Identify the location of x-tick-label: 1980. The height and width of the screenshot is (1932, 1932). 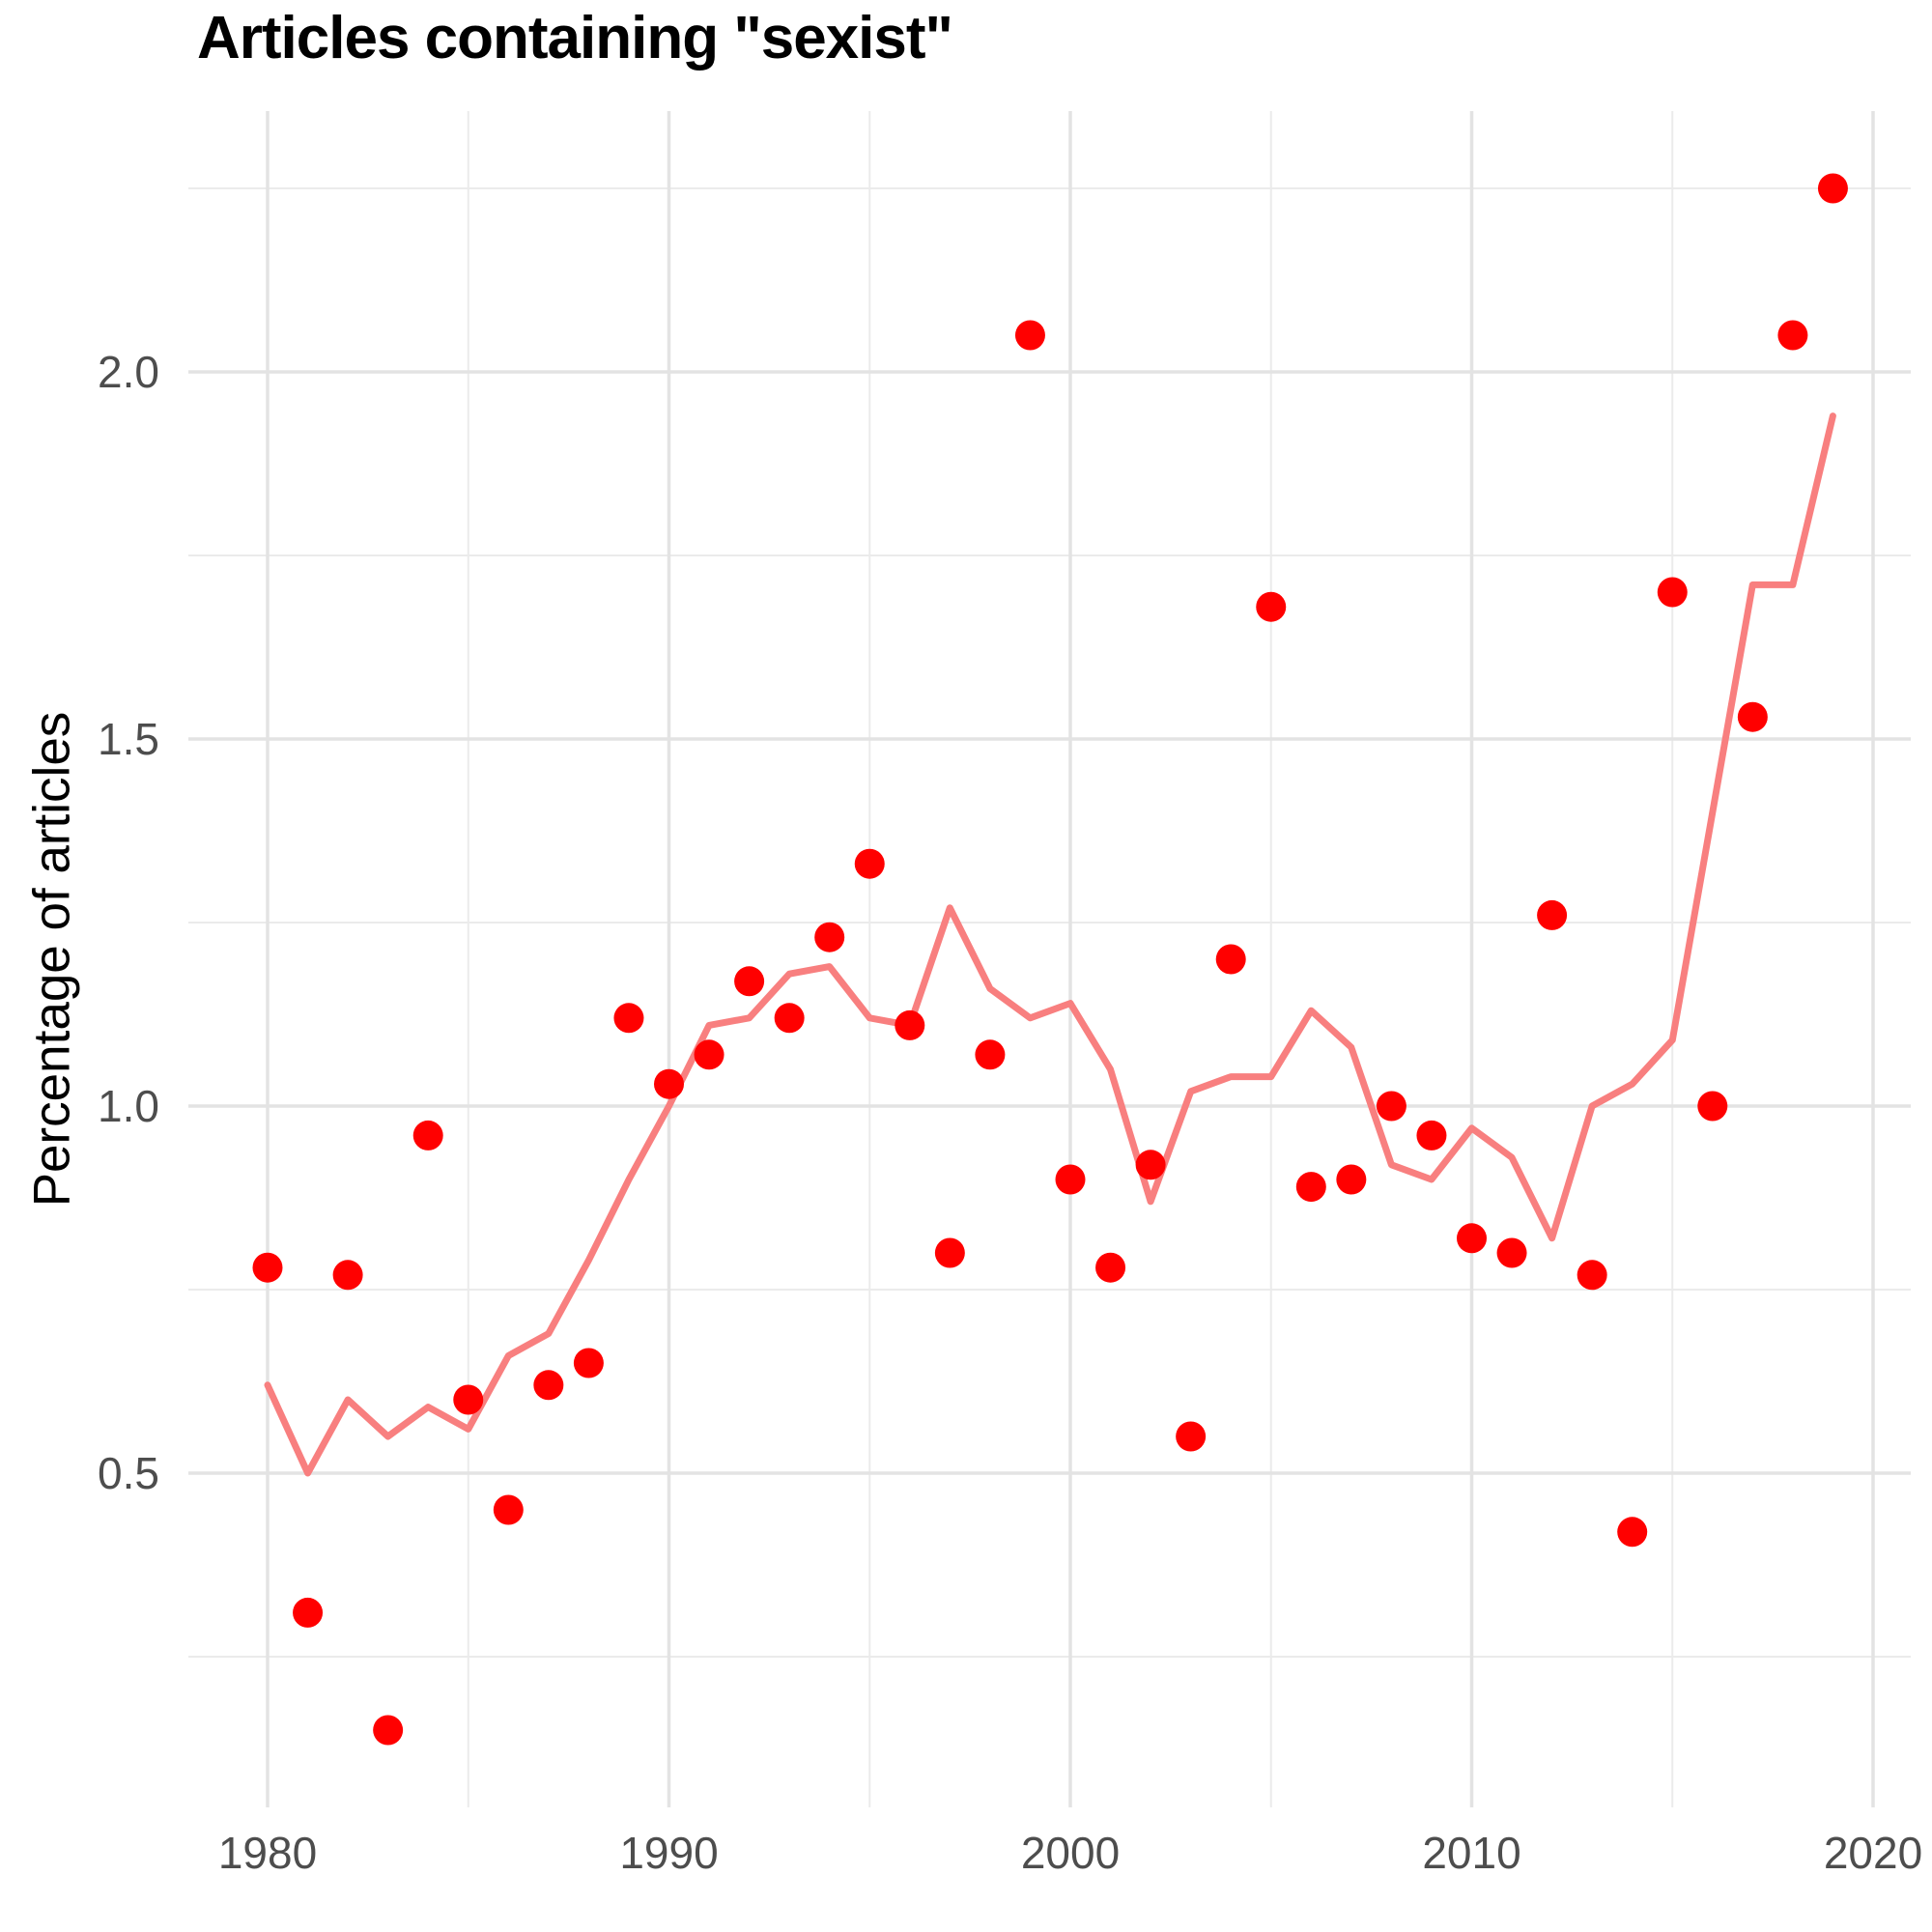
(267, 1853).